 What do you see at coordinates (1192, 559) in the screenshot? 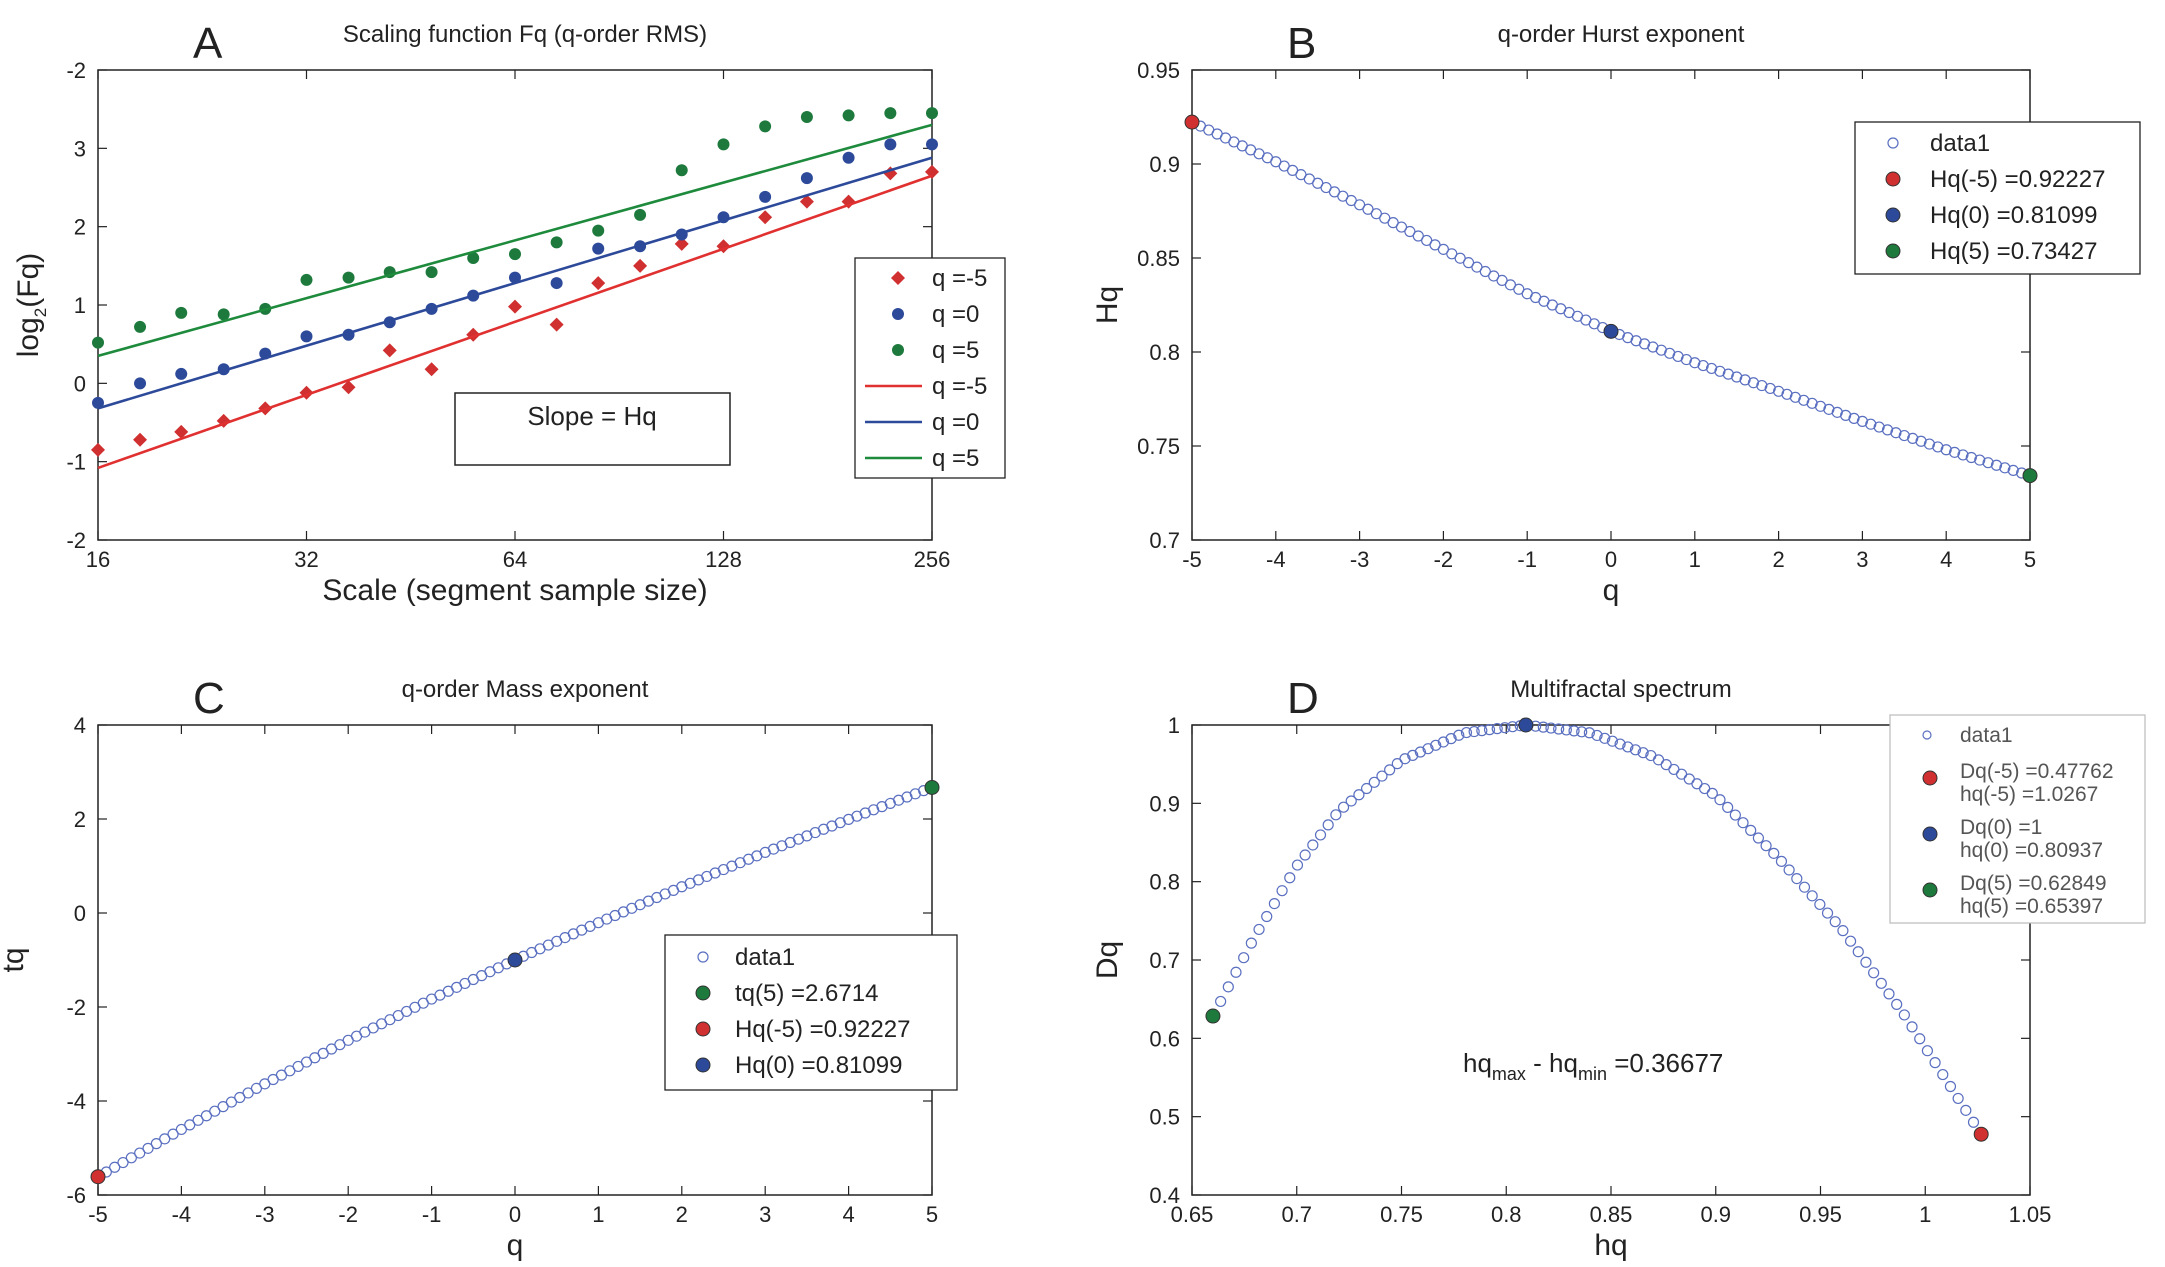
I see `x-tick-label: -5` at bounding box center [1192, 559].